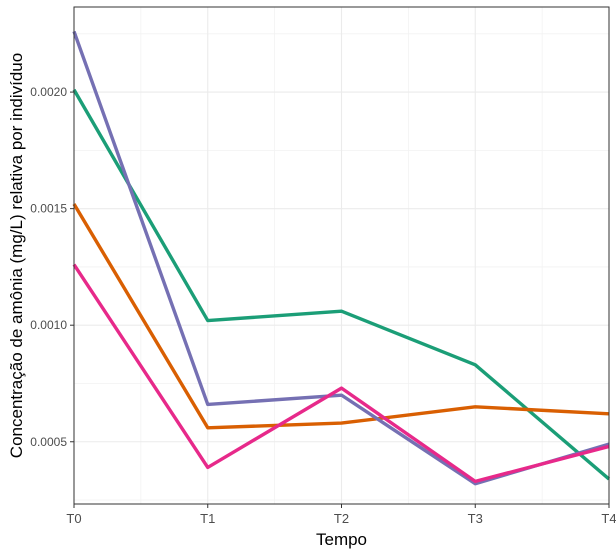 Image resolution: width=616 pixels, height=556 pixels. Describe the element at coordinates (608, 518) in the screenshot. I see `x-tick-label: T4` at that location.